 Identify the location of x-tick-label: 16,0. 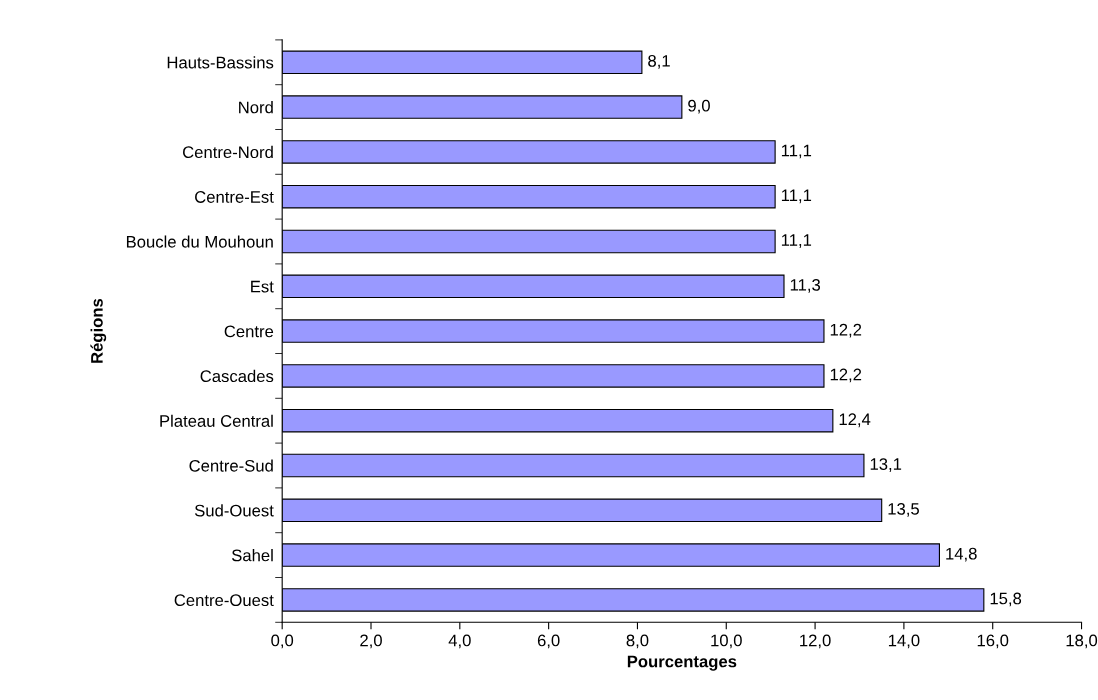
(993, 641).